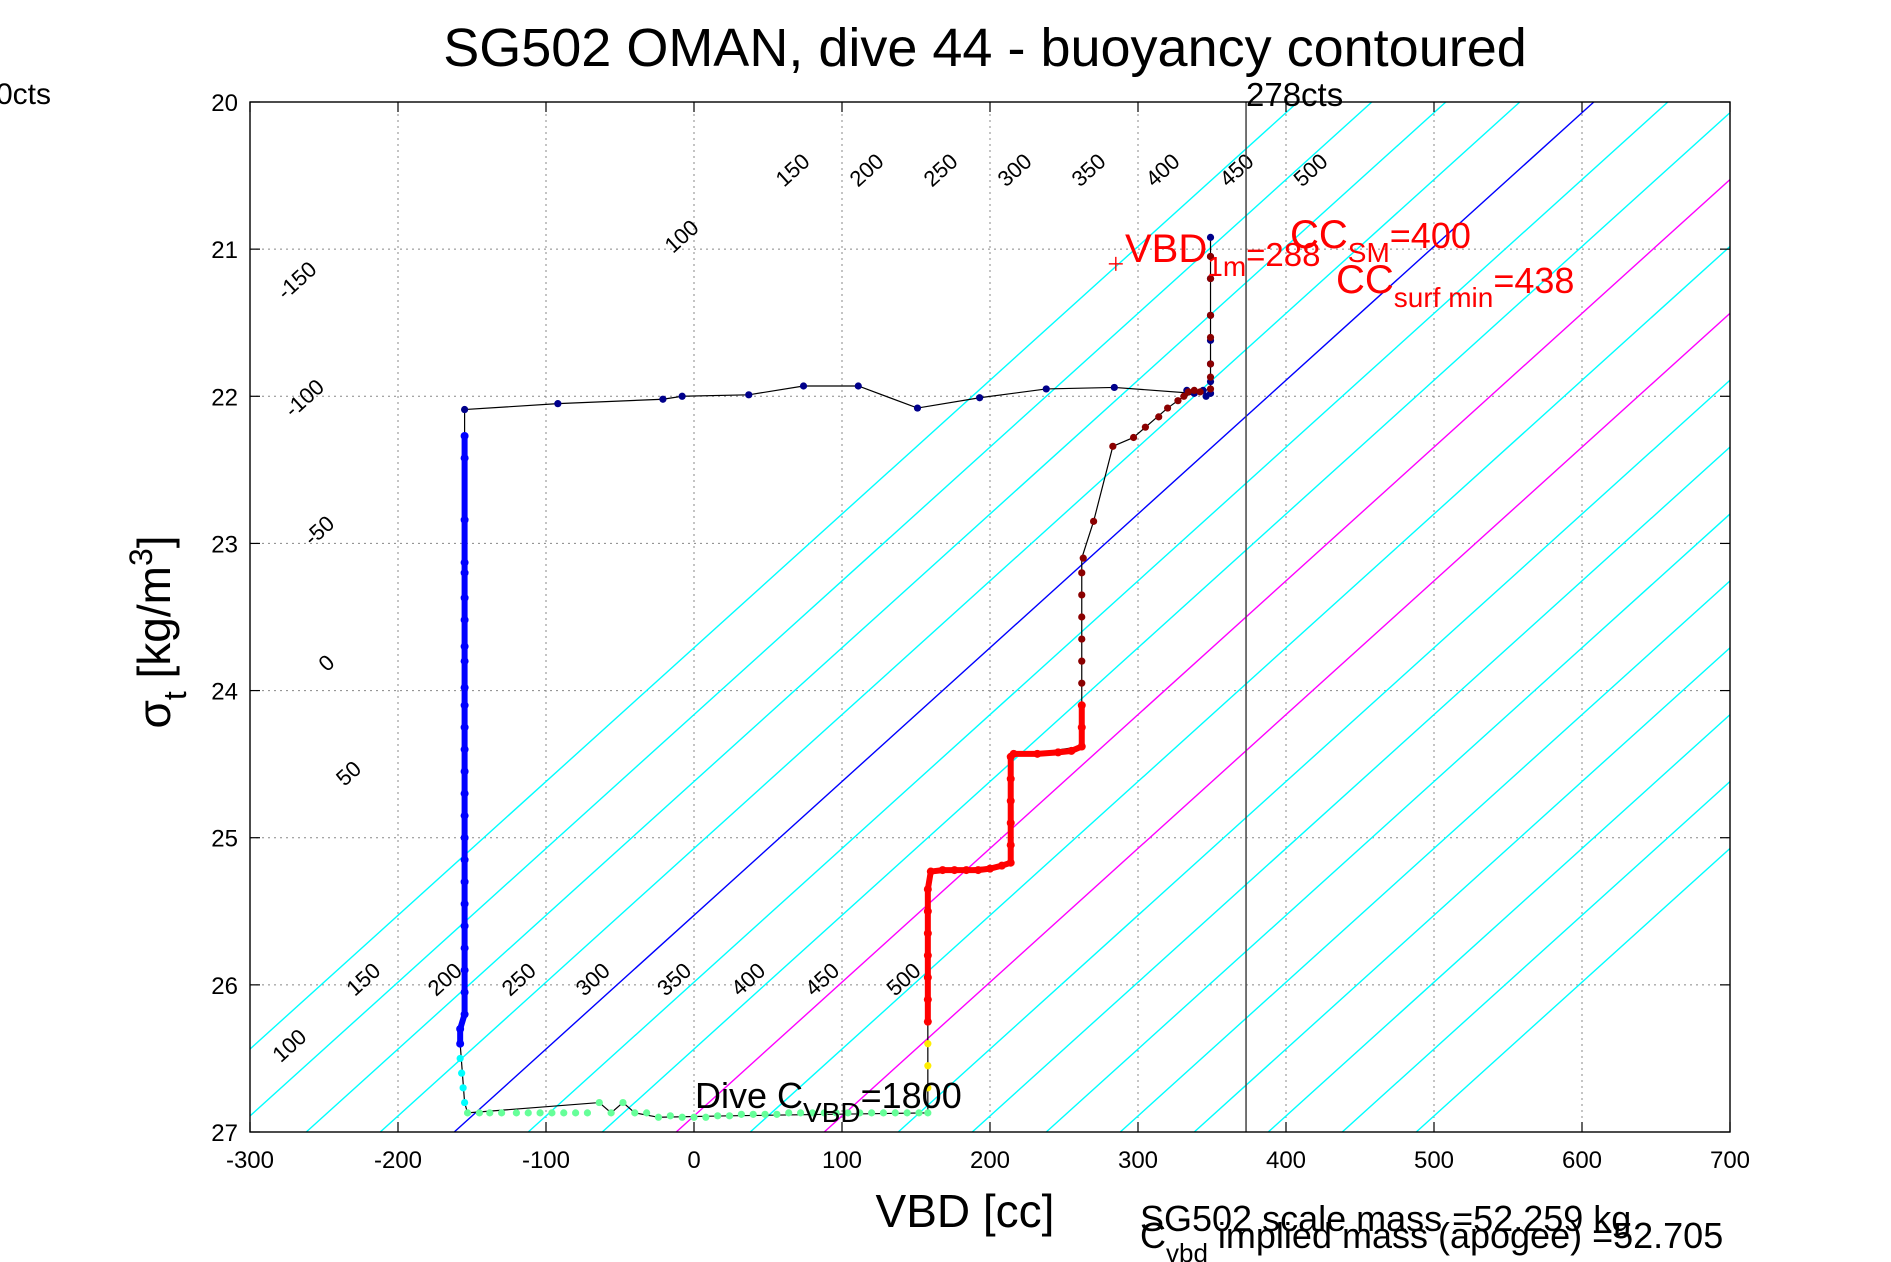 This screenshot has height=1262, width=1891. What do you see at coordinates (296, 280) in the screenshot?
I see `contour-label: -150` at bounding box center [296, 280].